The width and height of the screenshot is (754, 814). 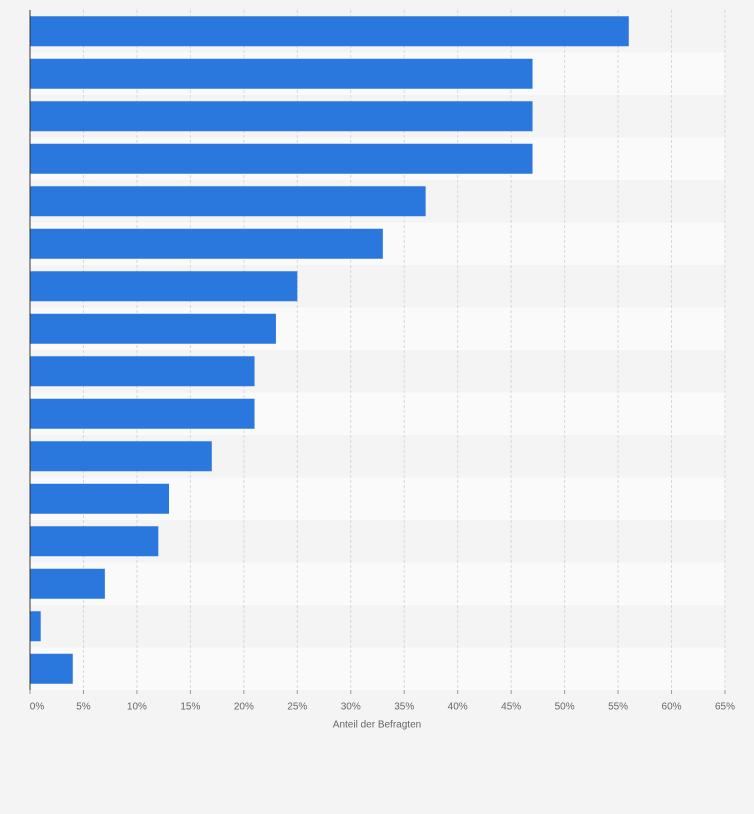 What do you see at coordinates (565, 707) in the screenshot?
I see `x-tick-label: 50%` at bounding box center [565, 707].